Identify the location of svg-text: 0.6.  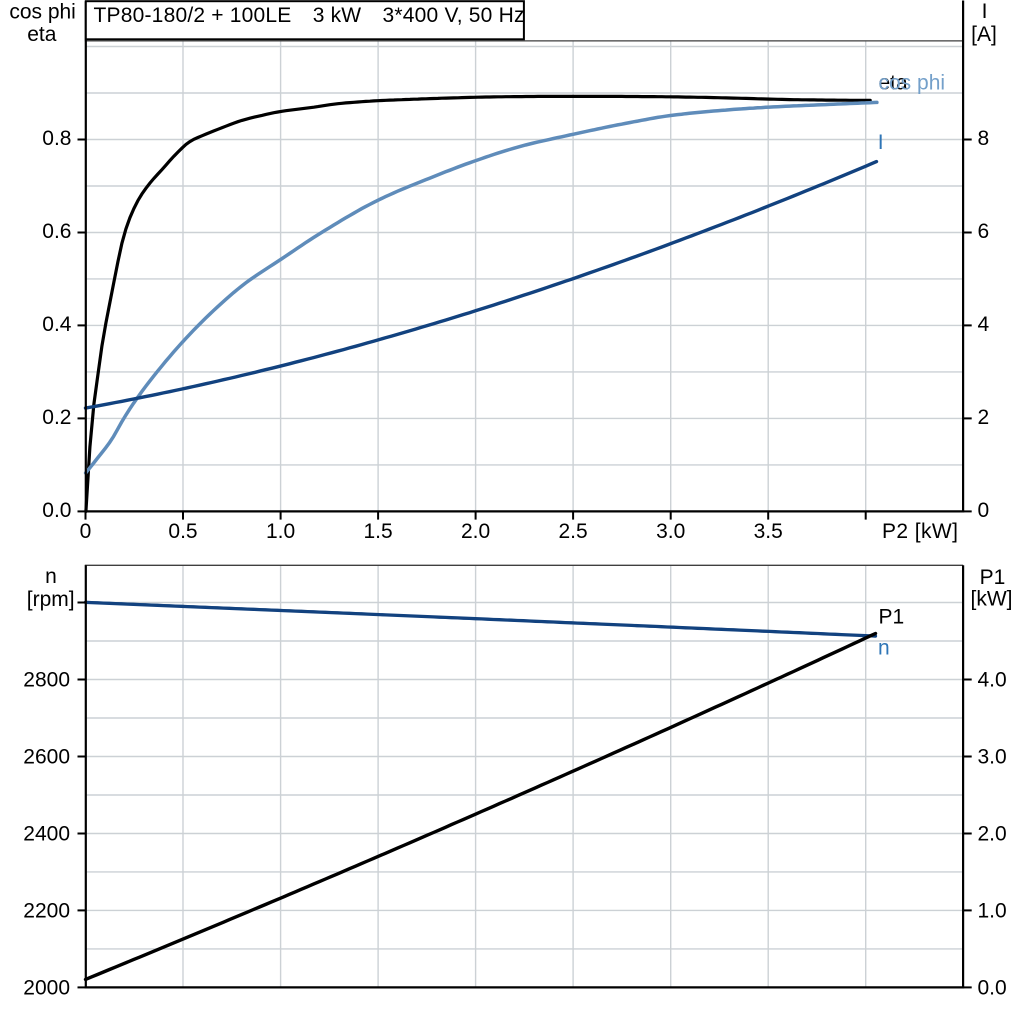
(56, 231).